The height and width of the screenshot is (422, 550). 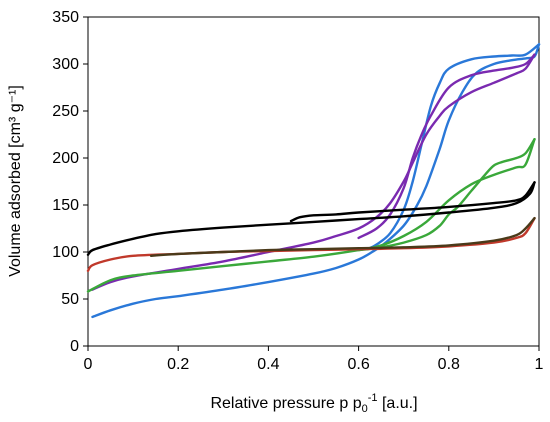 What do you see at coordinates (373, 398) in the screenshot?
I see `x-axis-title-superscript: -1` at bounding box center [373, 398].